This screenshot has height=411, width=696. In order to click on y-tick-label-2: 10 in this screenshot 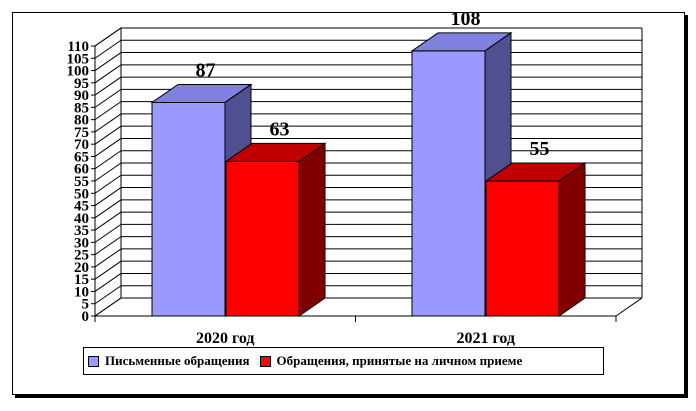, I will do `click(81, 292)`.